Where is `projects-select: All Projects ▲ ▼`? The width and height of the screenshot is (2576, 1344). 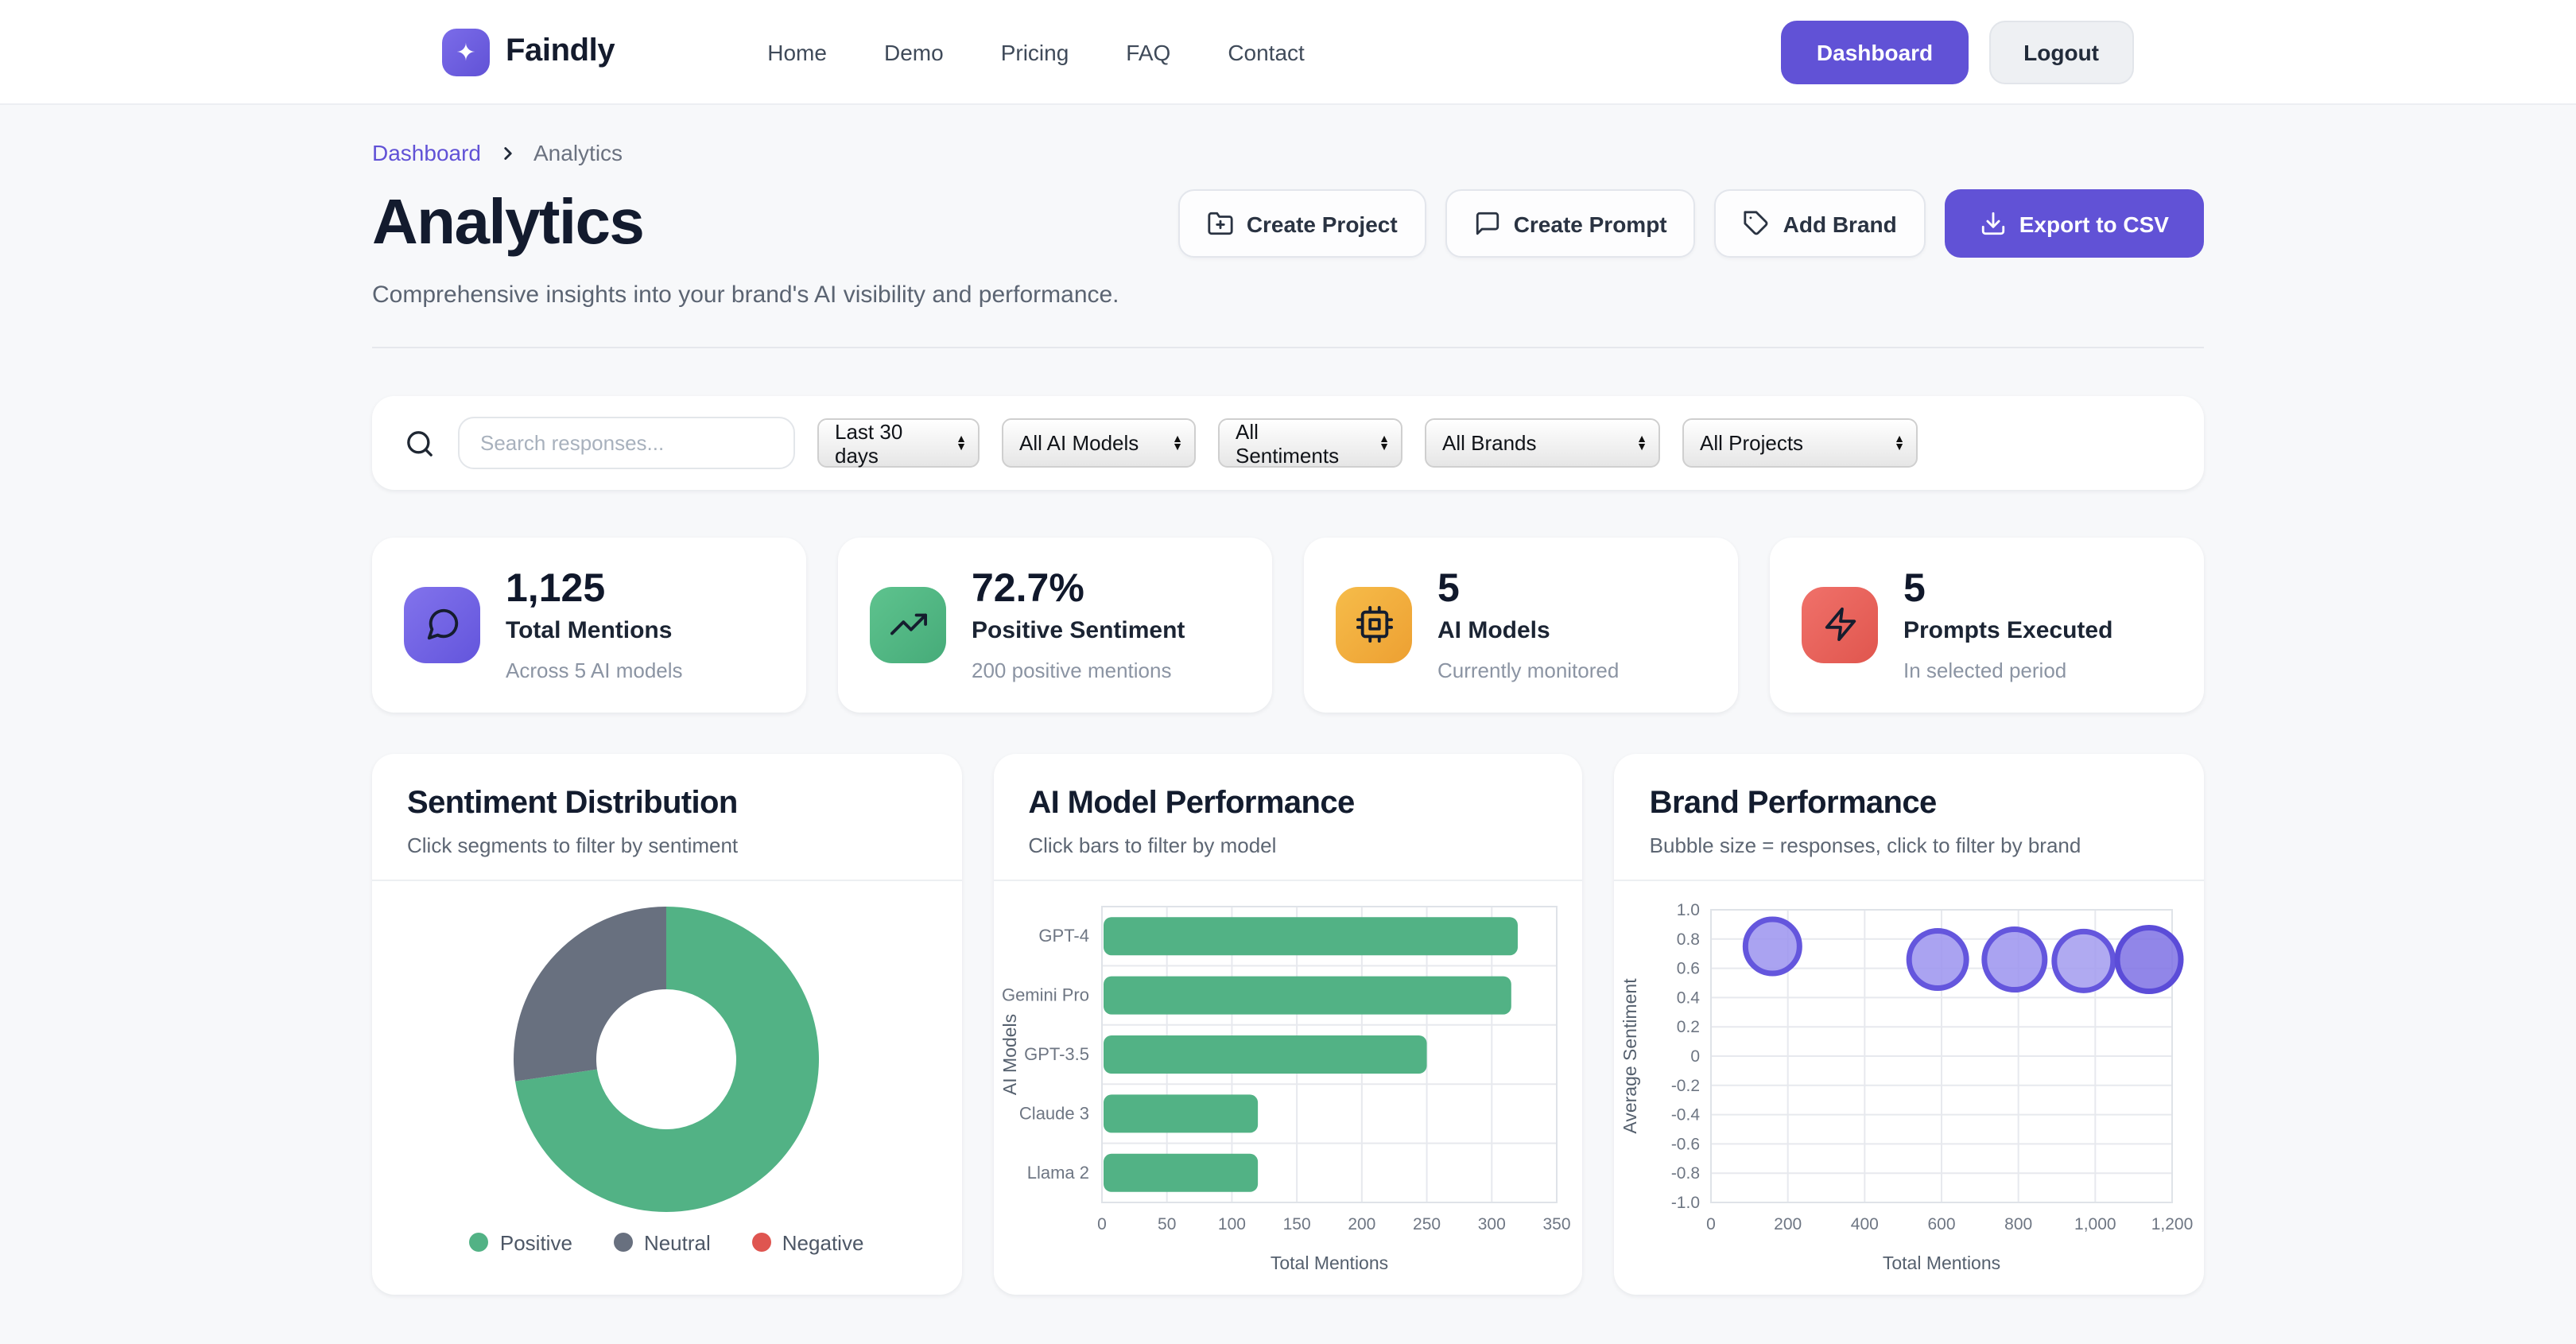
projects-select: All Projects ▲ ▼ is located at coordinates (1800, 443).